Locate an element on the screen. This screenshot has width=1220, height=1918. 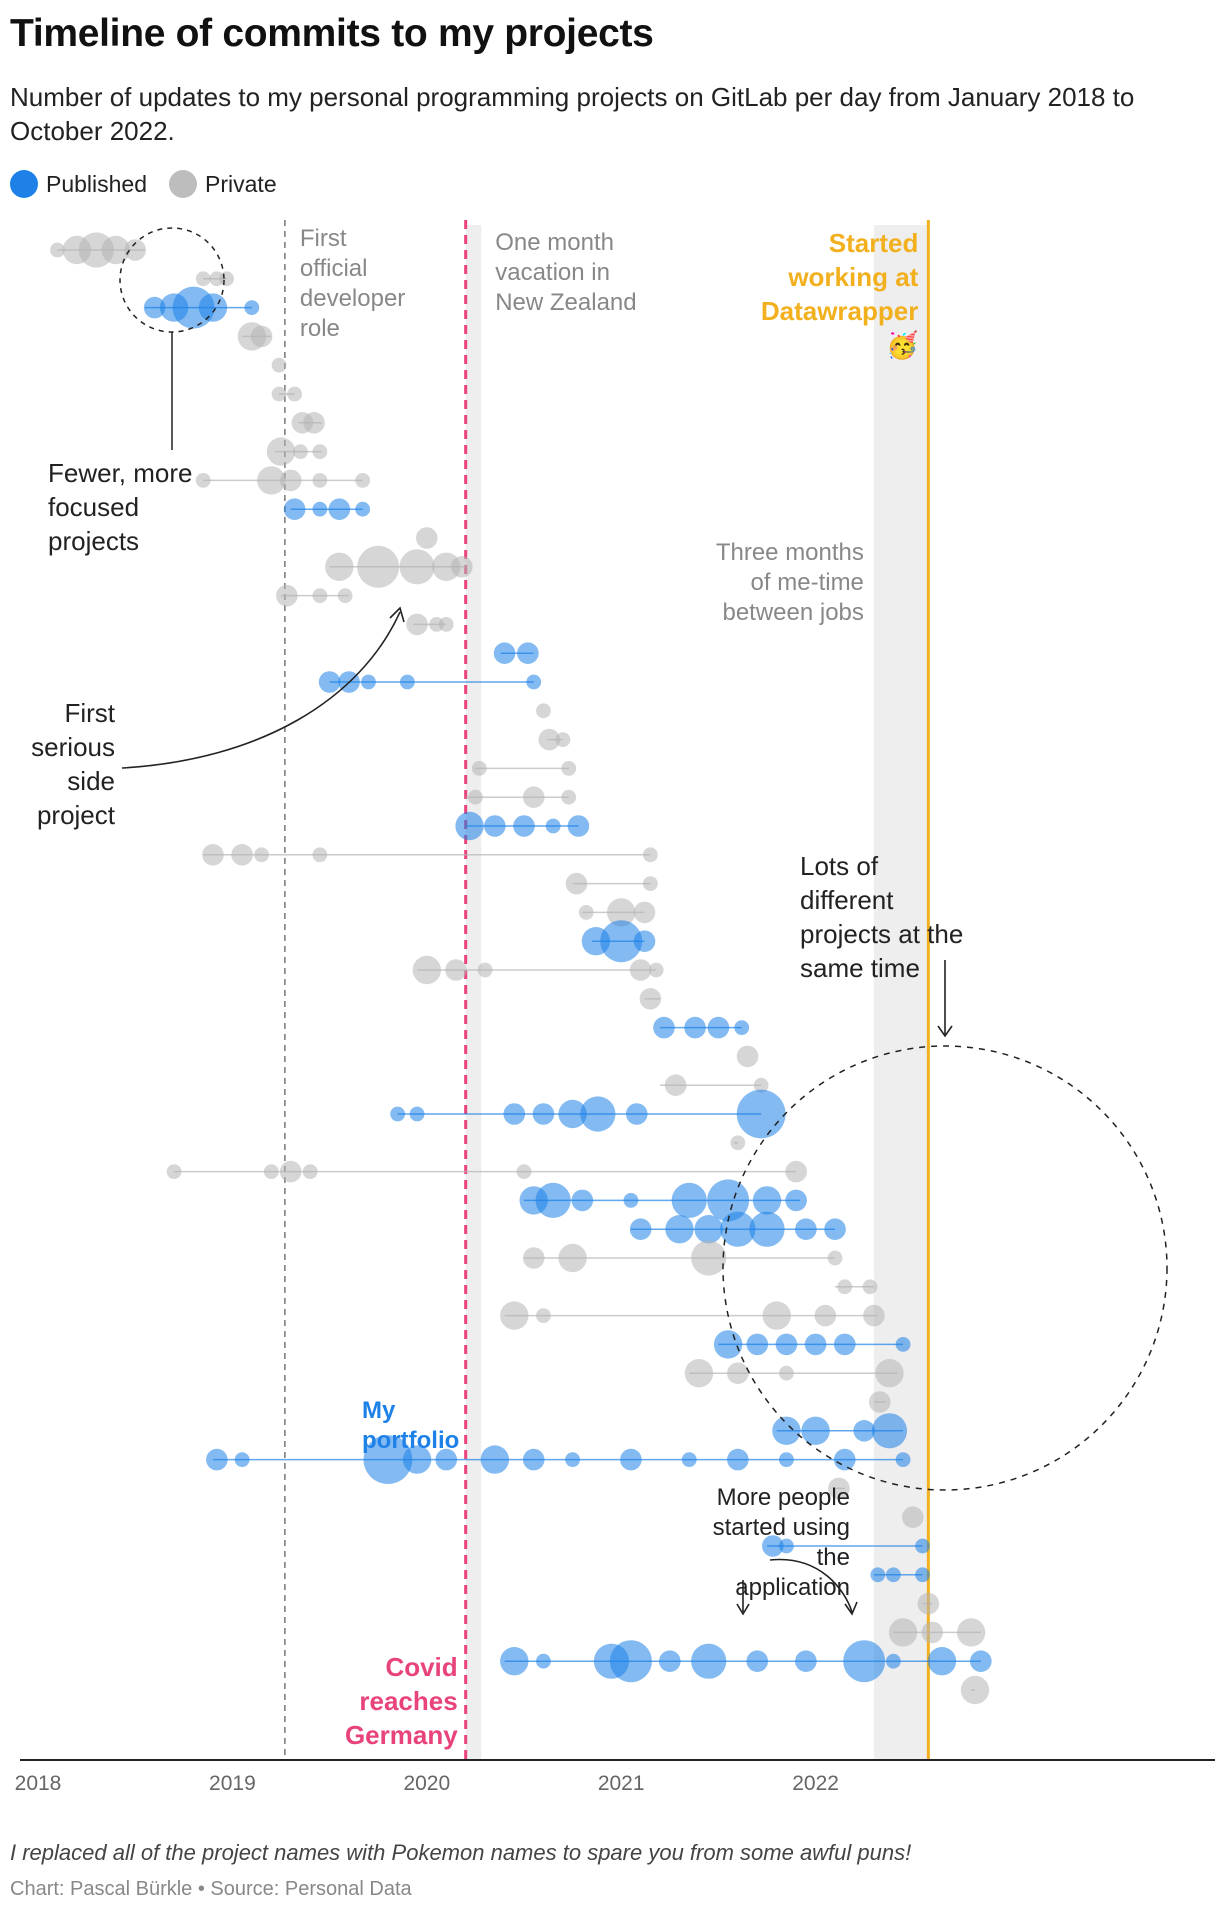
marker-label-developer-role: First official developer role is located at coordinates (352, 283).